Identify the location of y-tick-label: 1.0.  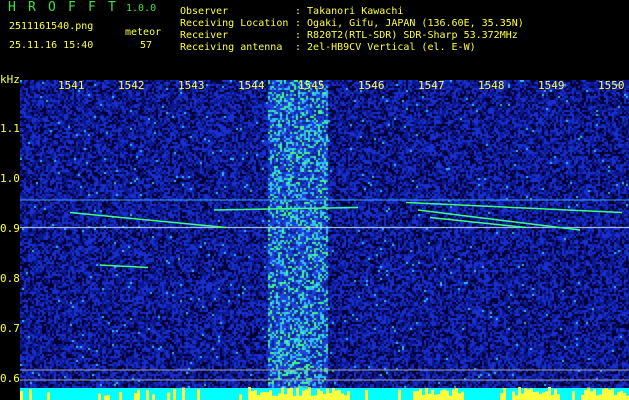
(10, 178).